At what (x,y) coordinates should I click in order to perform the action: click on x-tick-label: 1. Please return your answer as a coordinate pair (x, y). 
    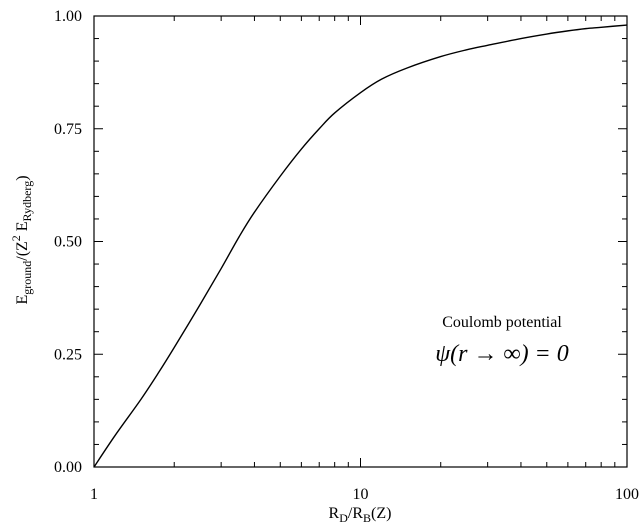
    Looking at the image, I should click on (94, 494).